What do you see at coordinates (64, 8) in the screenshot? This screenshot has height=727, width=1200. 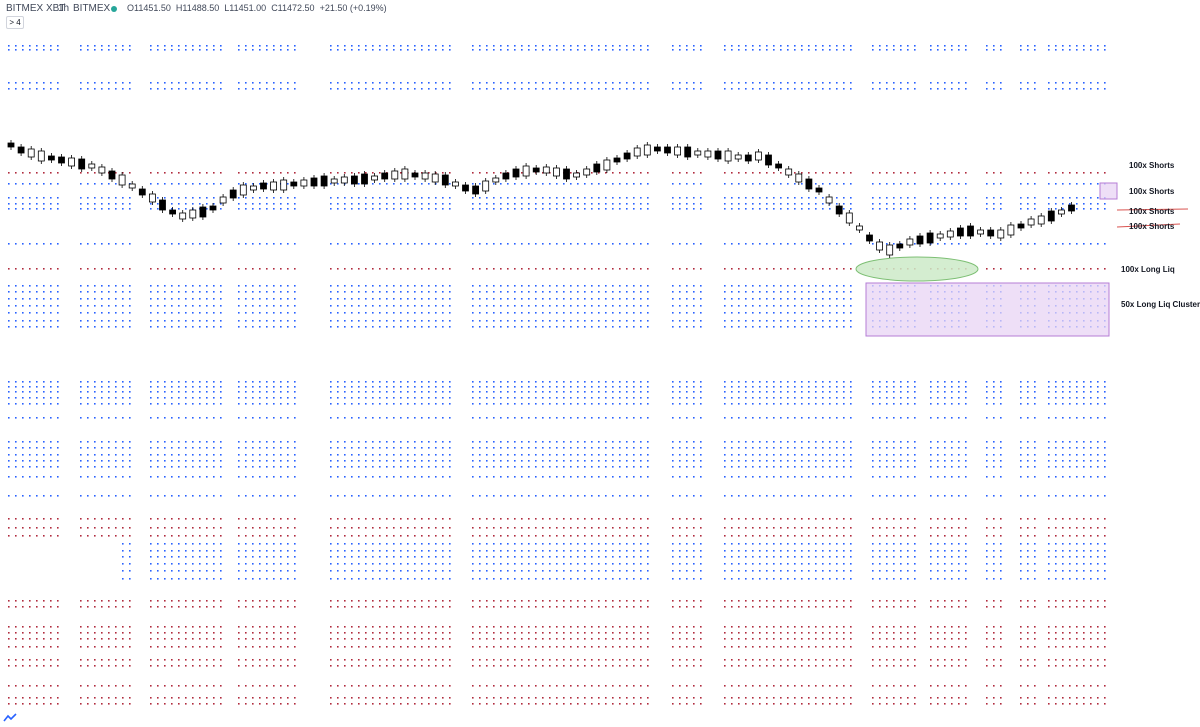 I see `interval-label: 1h` at bounding box center [64, 8].